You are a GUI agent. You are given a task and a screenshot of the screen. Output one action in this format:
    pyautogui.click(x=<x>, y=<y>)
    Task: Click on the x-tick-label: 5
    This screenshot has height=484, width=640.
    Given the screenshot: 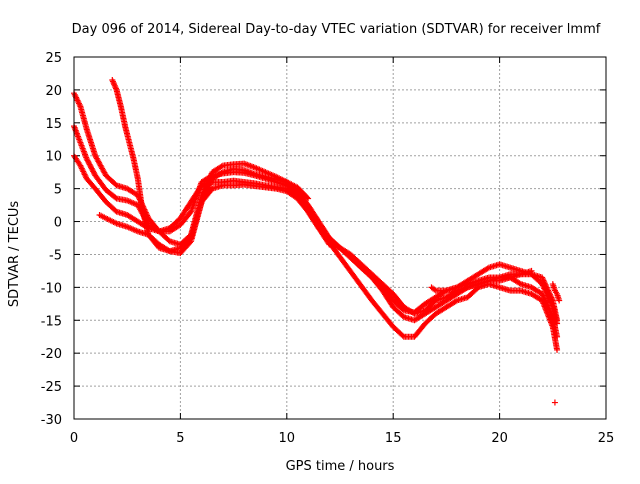 What is the action you would take?
    pyautogui.click(x=180, y=438)
    